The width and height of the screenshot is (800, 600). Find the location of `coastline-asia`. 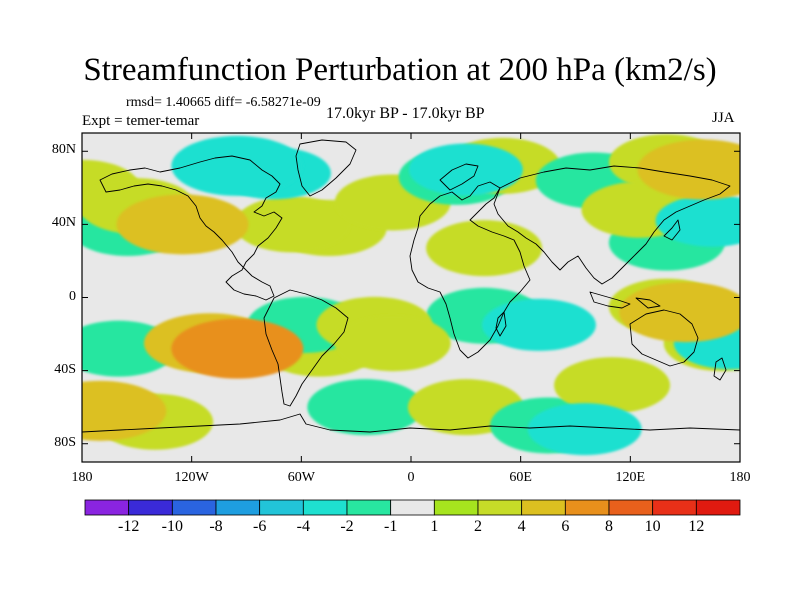

coastline-asia is located at coordinates (612, 225).